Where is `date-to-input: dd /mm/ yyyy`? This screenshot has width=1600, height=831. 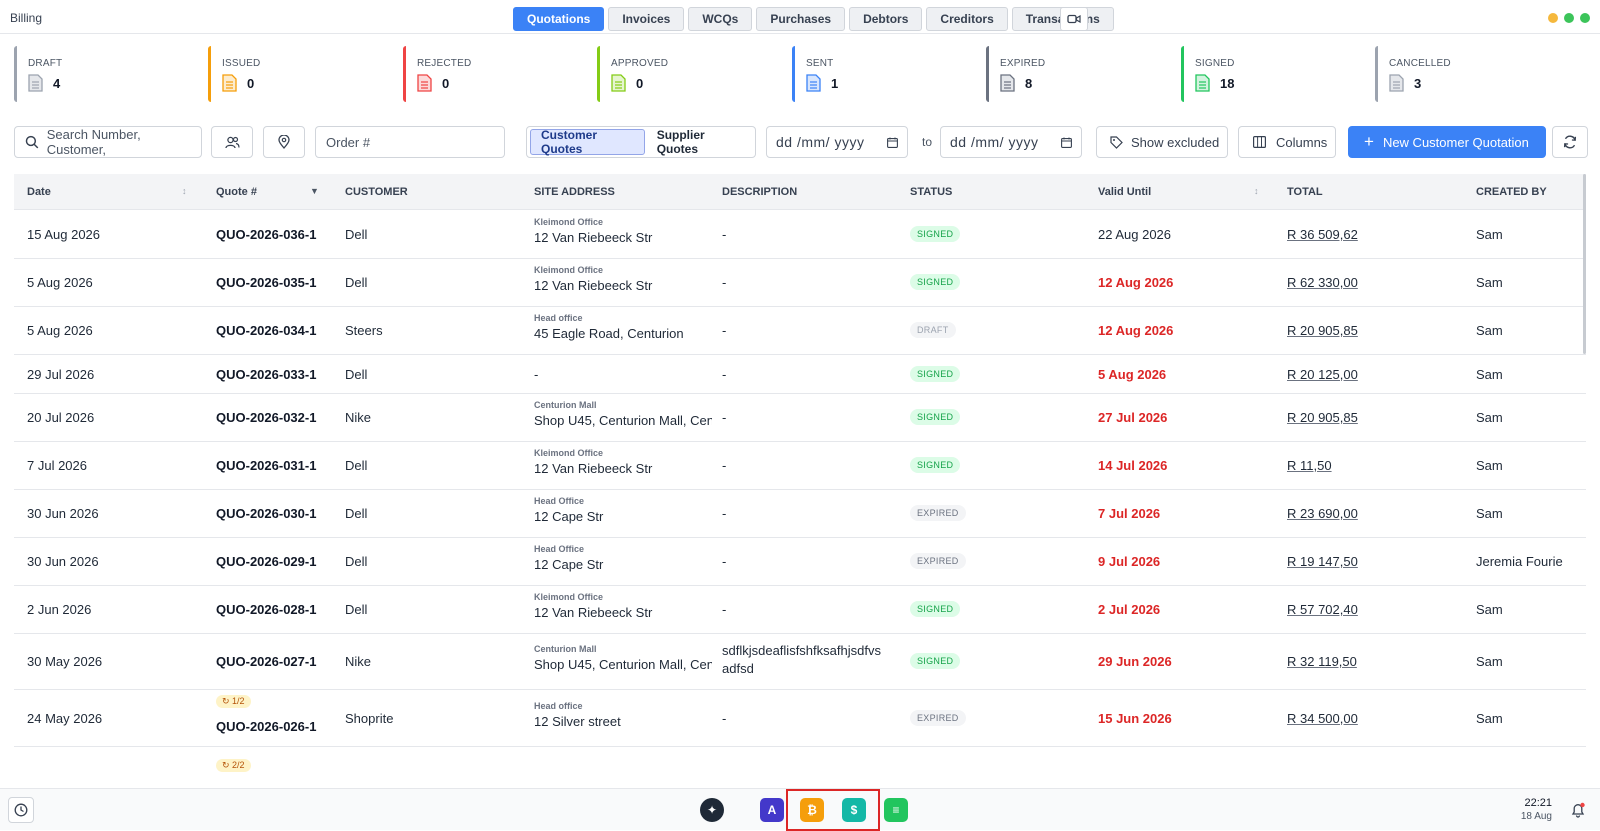 date-to-input: dd /mm/ yyyy is located at coordinates (1011, 142).